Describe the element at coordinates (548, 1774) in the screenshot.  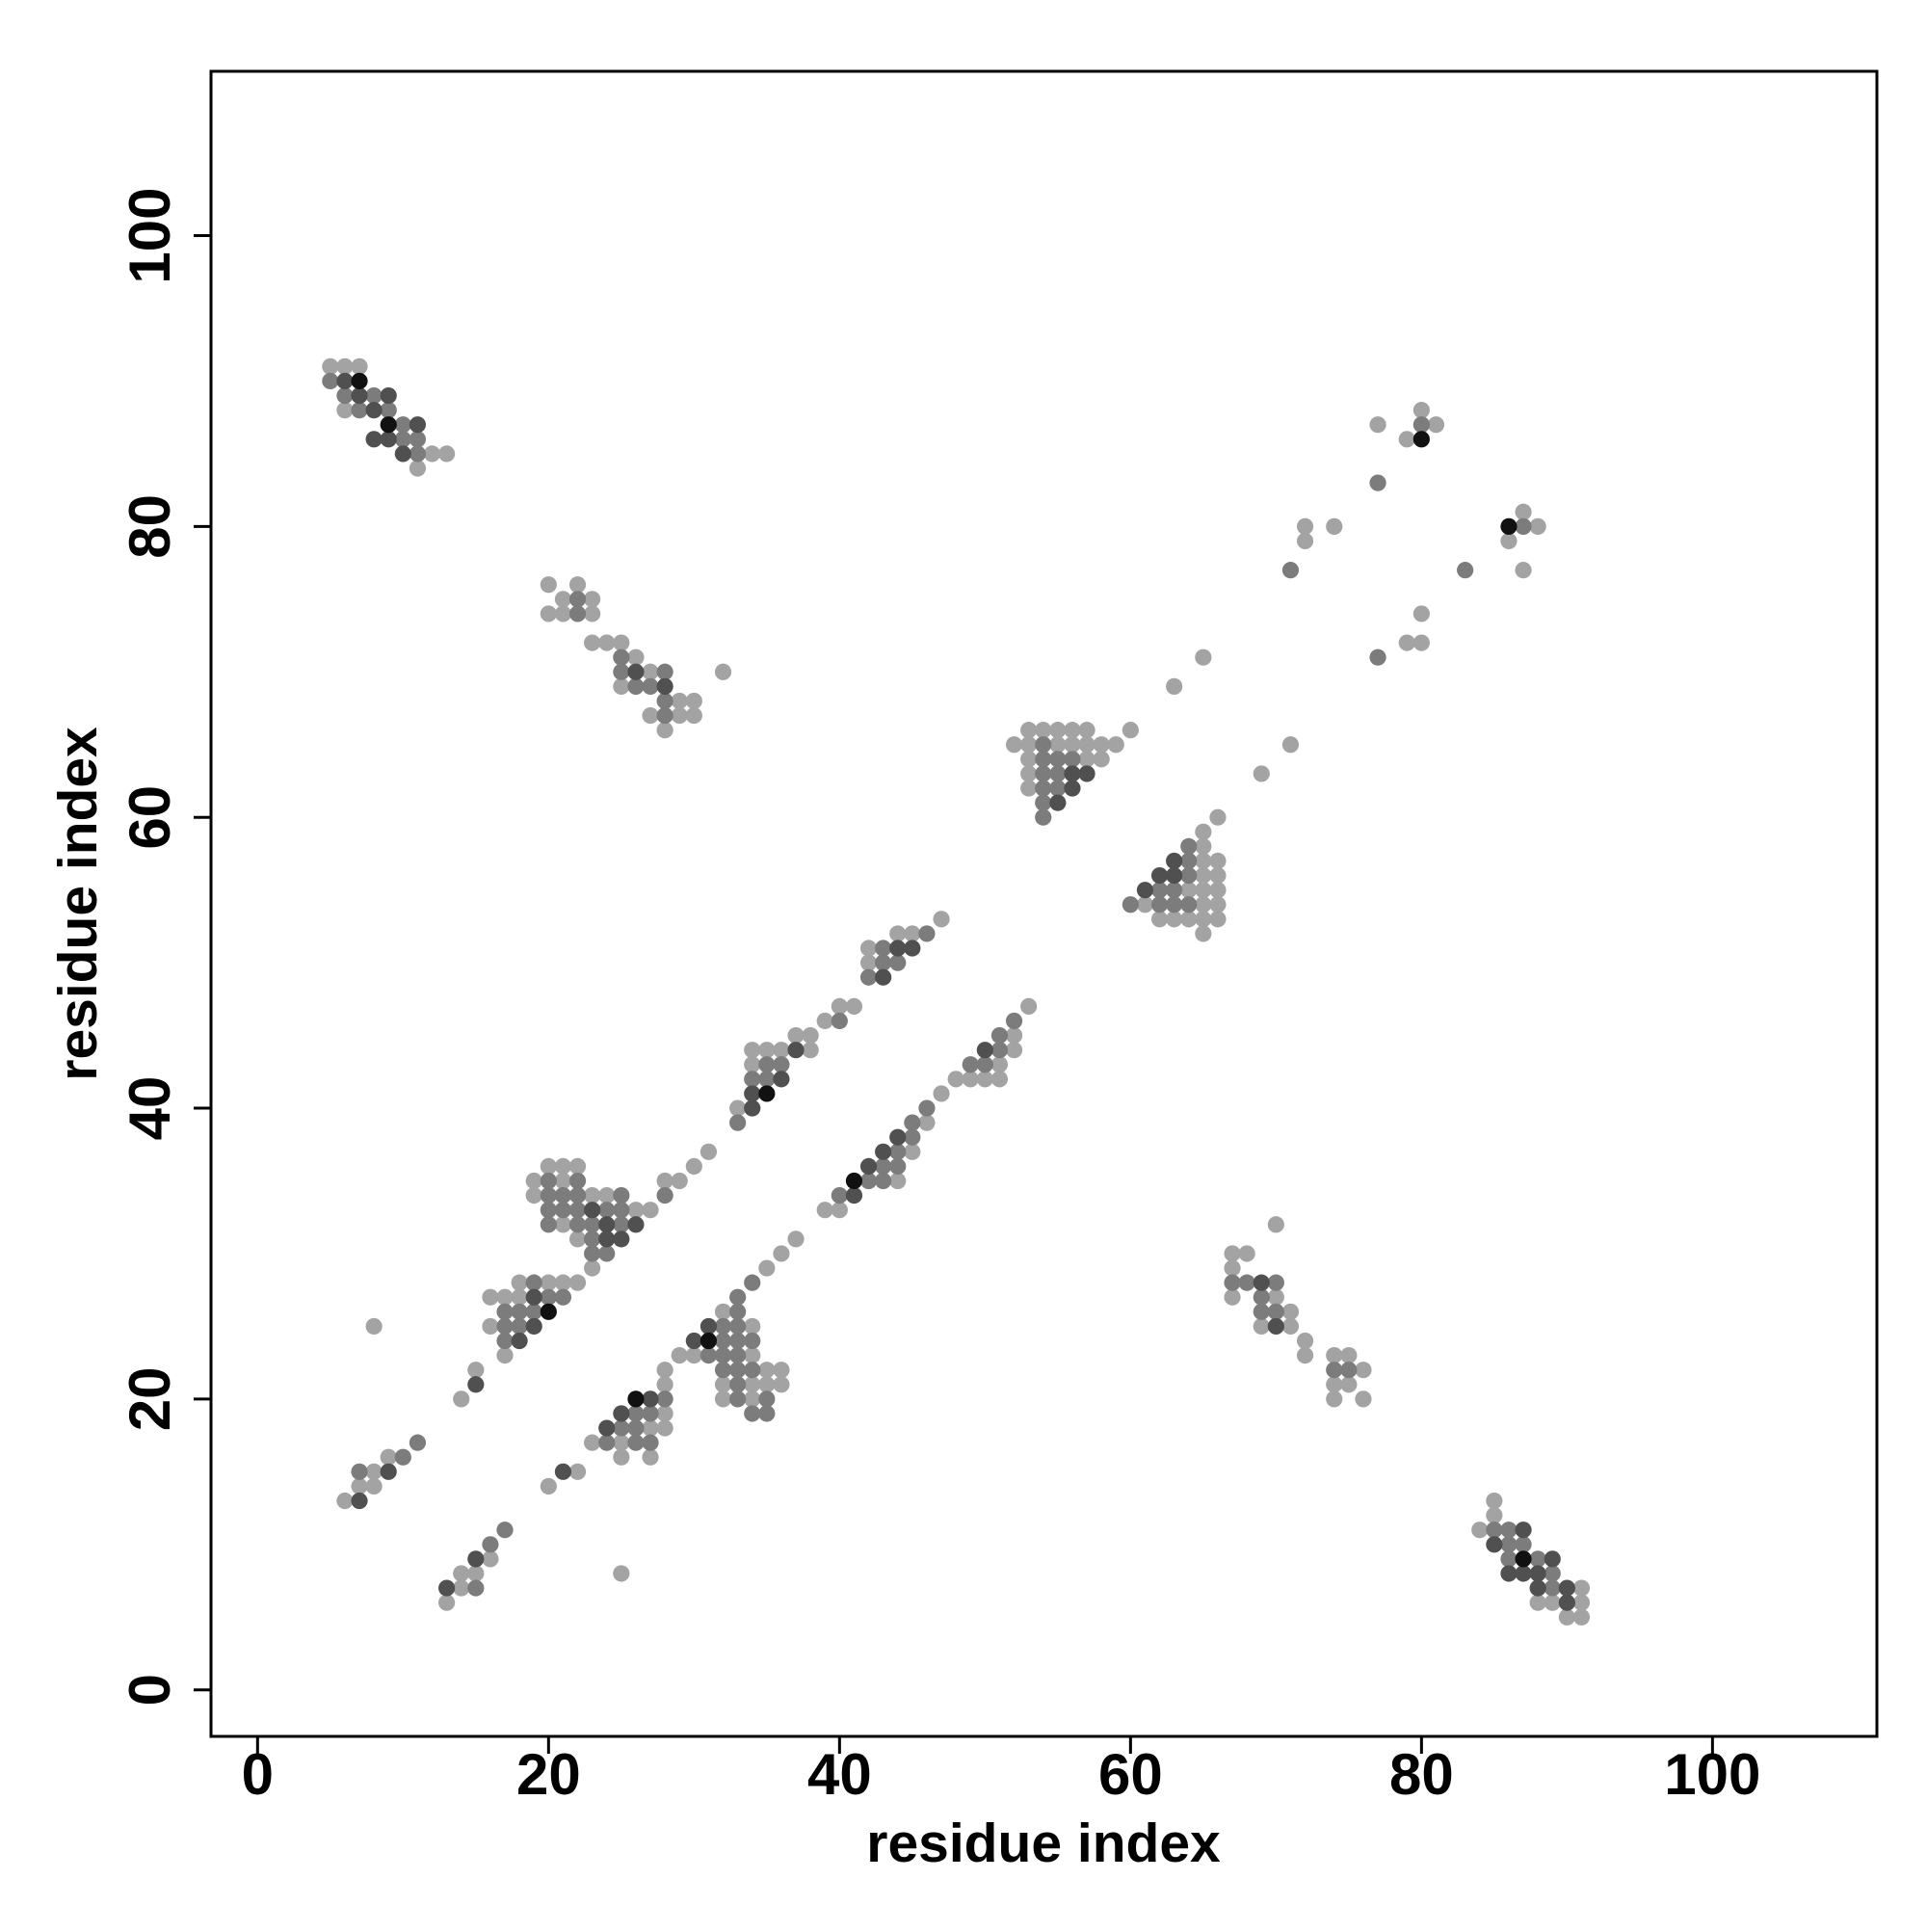
I see `x-tick-label: 20` at that location.